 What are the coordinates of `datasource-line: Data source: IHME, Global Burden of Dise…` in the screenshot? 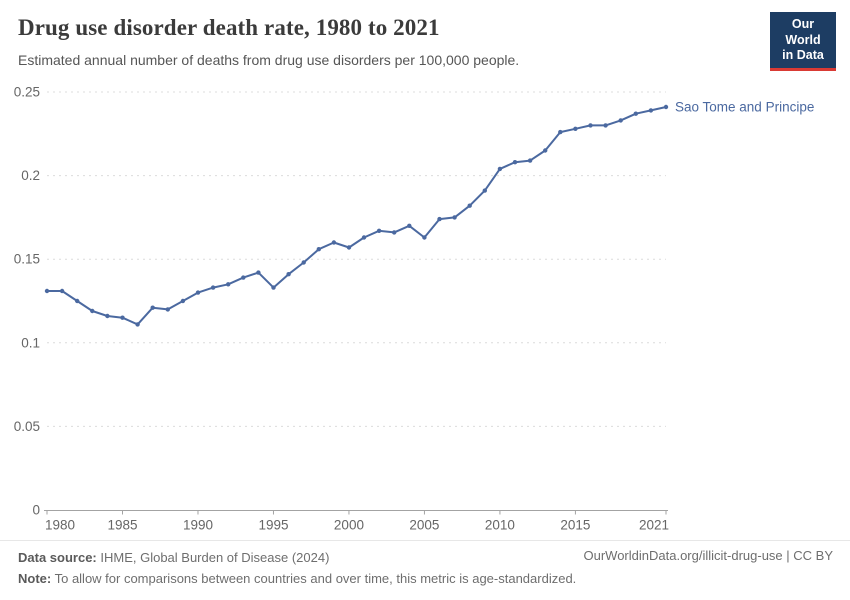 It's located at (297, 557).